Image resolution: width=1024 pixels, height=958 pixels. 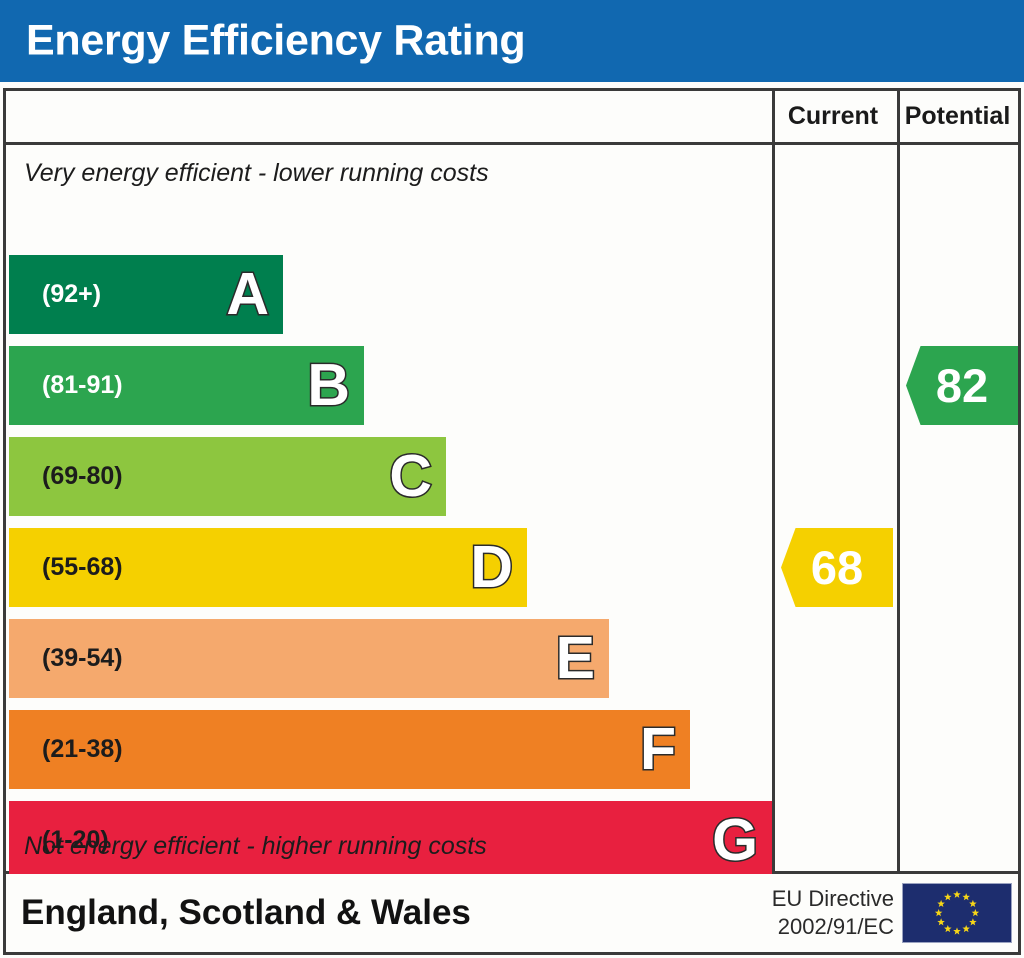 What do you see at coordinates (82, 385) in the screenshot?
I see `band-range-b: (81-91)` at bounding box center [82, 385].